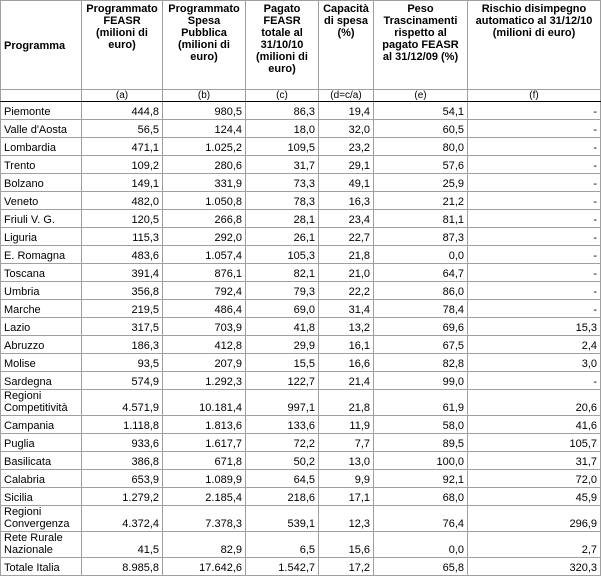 The width and height of the screenshot is (601, 584). Describe the element at coordinates (41, 146) in the screenshot. I see `row-label: Lombardia` at that location.